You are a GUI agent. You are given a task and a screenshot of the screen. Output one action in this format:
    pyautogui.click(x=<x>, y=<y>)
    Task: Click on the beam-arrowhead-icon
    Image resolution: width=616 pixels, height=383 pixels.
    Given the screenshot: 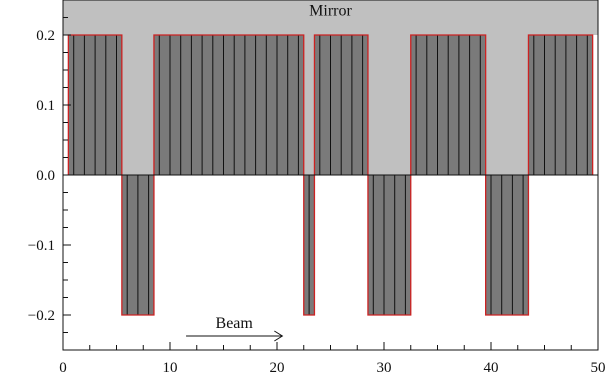 What is the action you would take?
    pyautogui.click(x=279, y=336)
    